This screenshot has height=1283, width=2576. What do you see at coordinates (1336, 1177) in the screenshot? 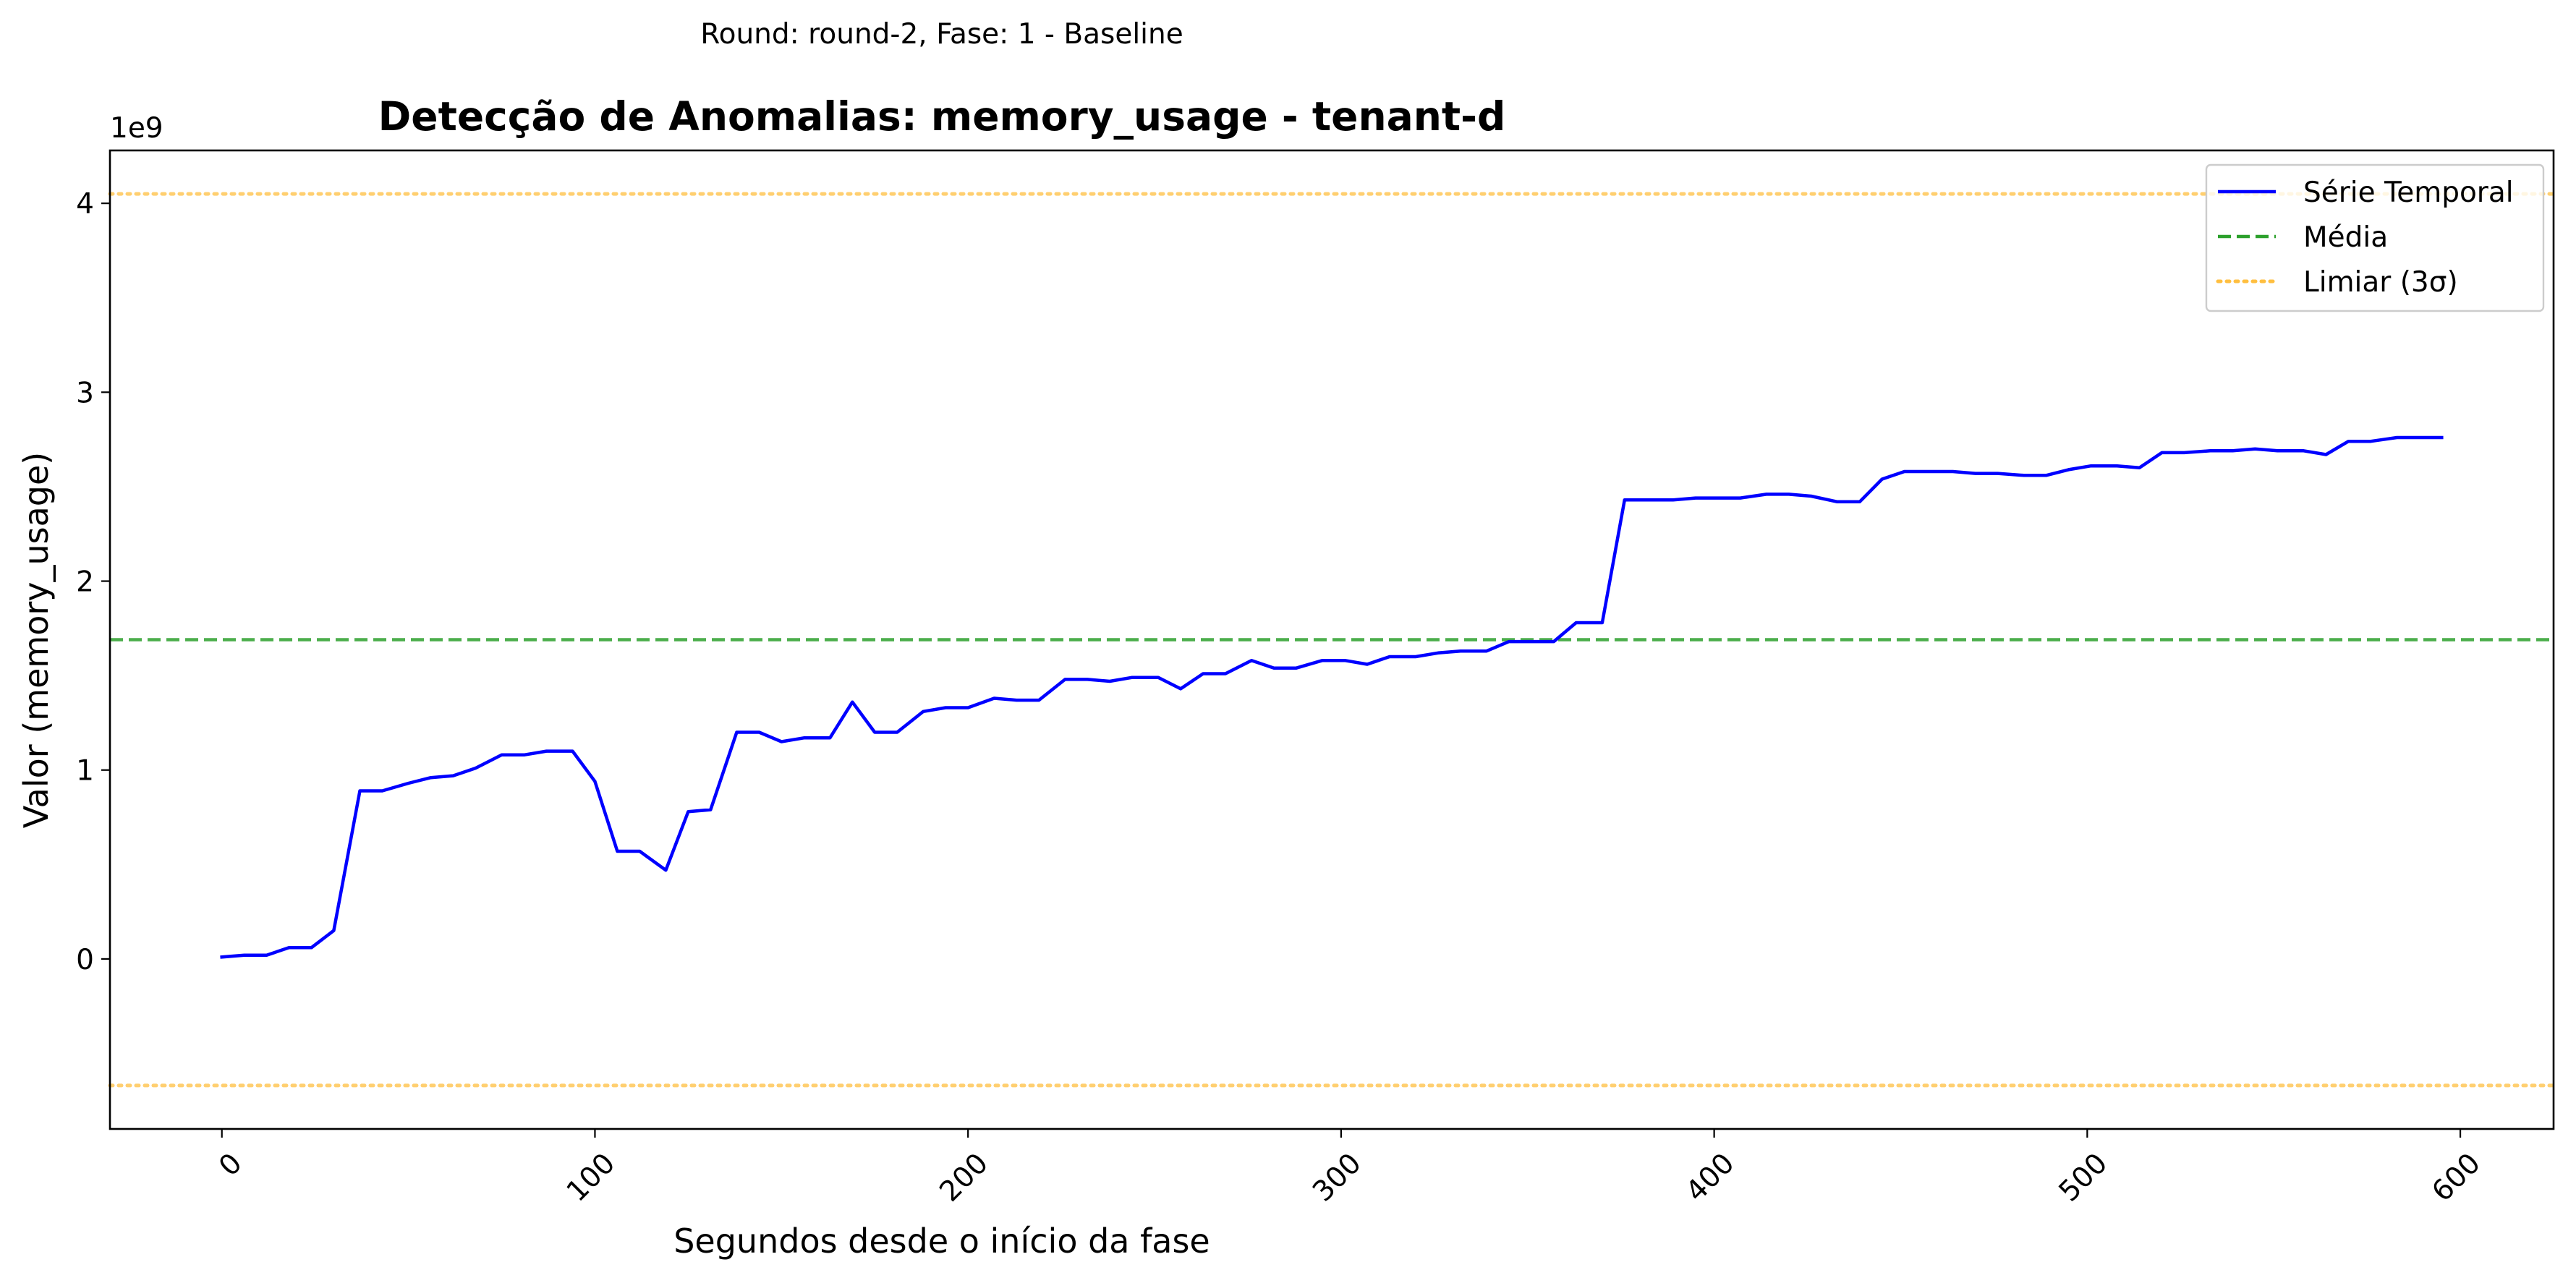
I see `x-tick-label: 300` at bounding box center [1336, 1177].